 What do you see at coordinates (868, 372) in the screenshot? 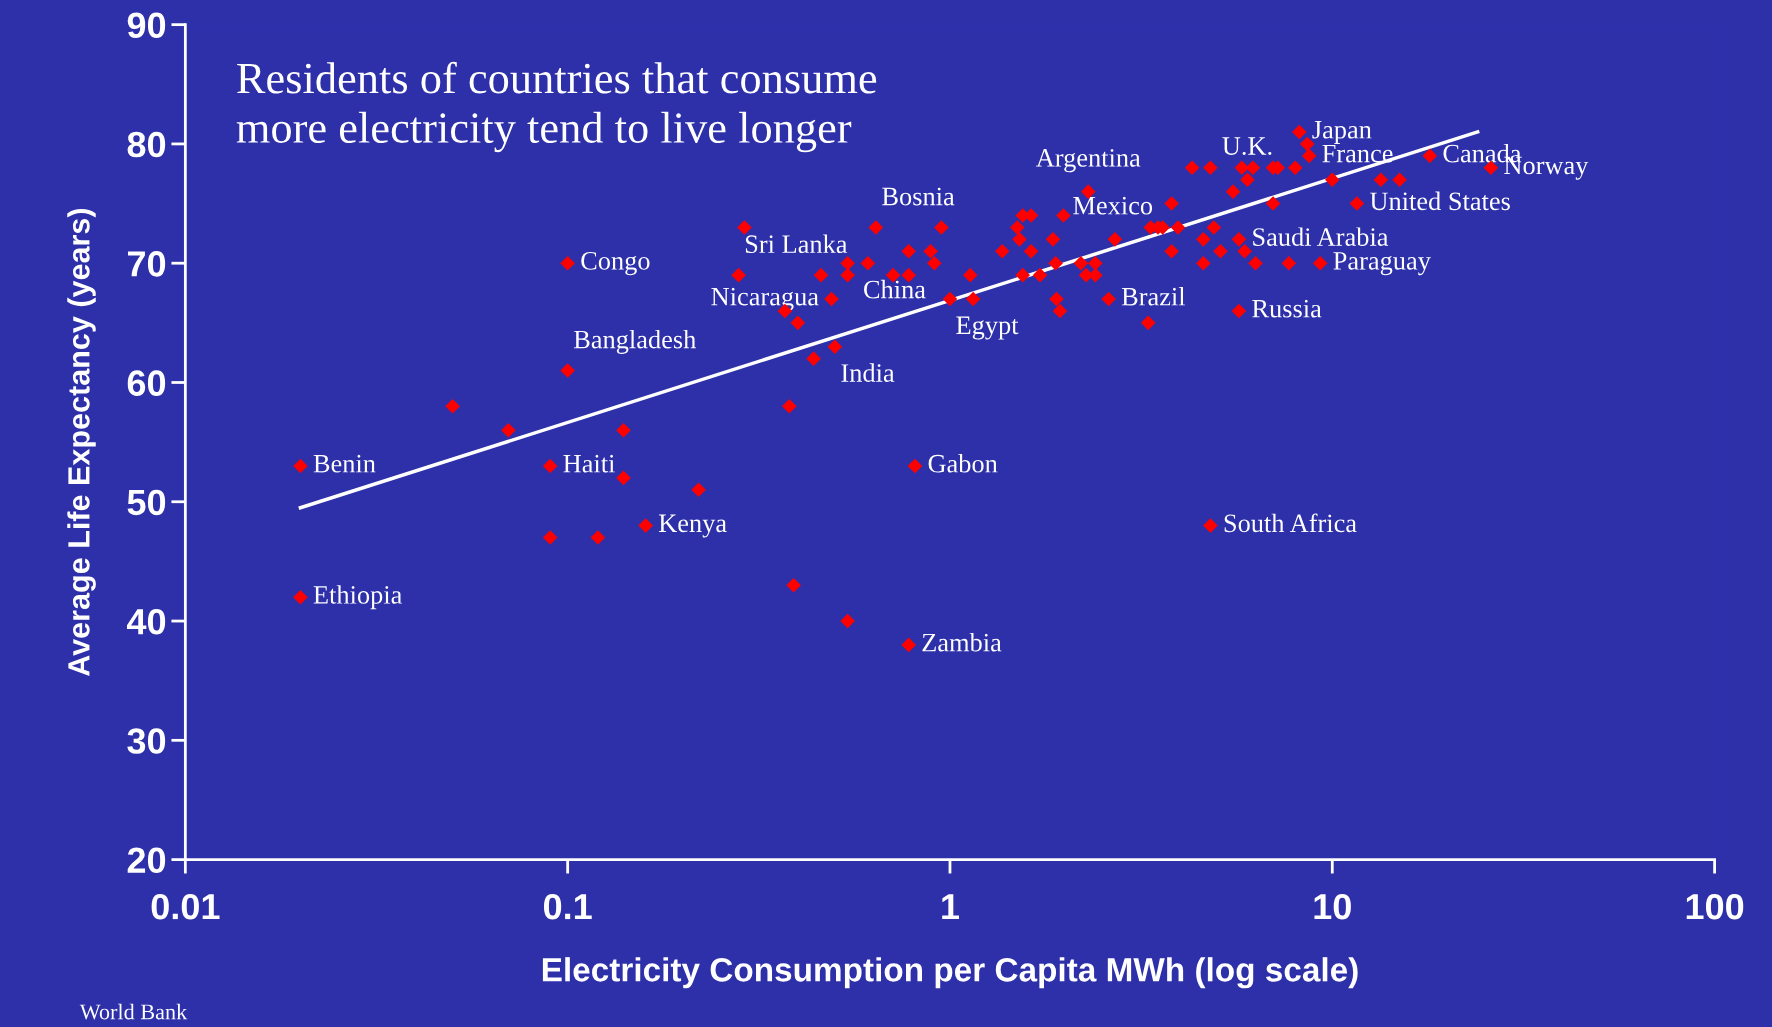
I see `annotation: India` at bounding box center [868, 372].